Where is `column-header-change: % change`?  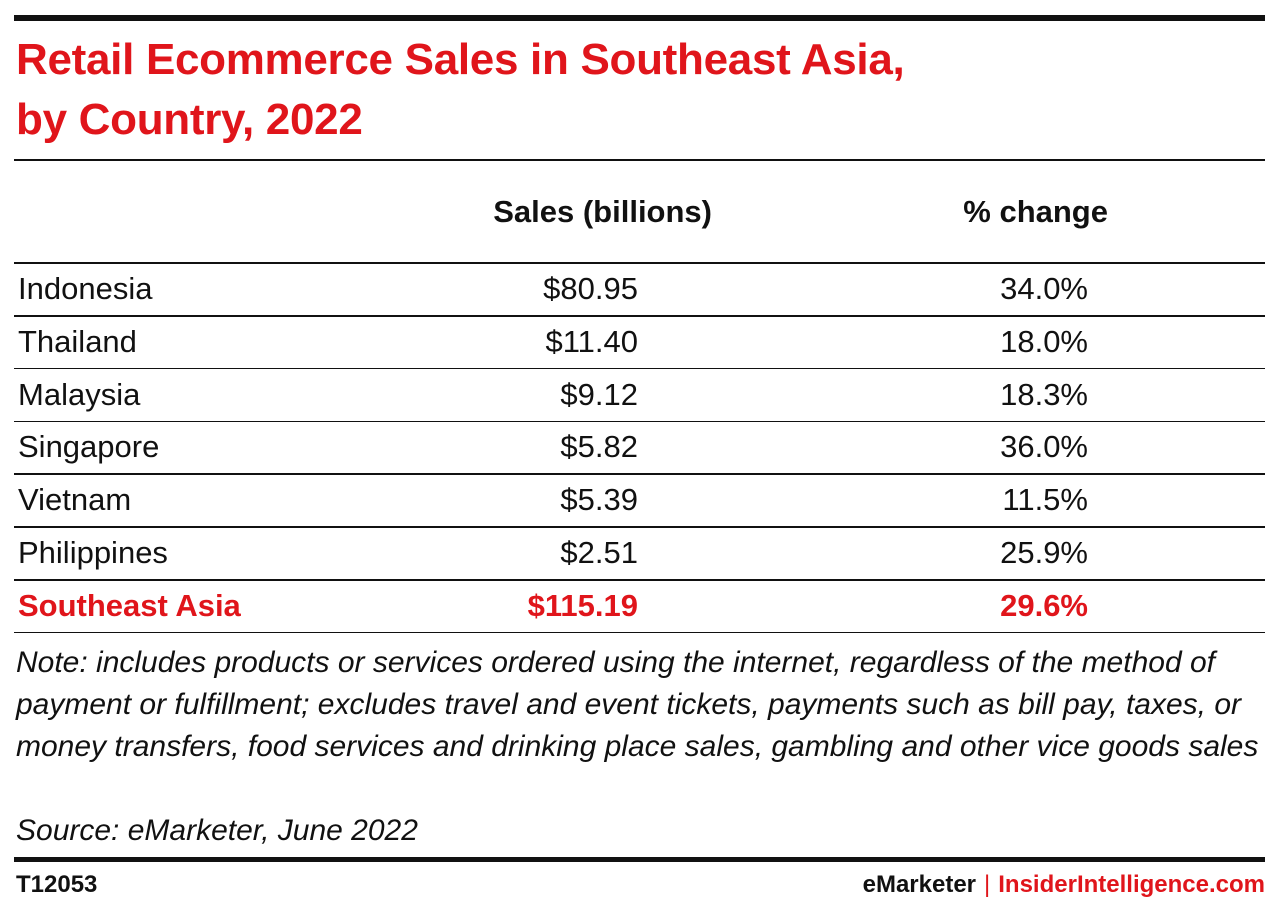
column-header-change: % change is located at coordinates (1035, 211).